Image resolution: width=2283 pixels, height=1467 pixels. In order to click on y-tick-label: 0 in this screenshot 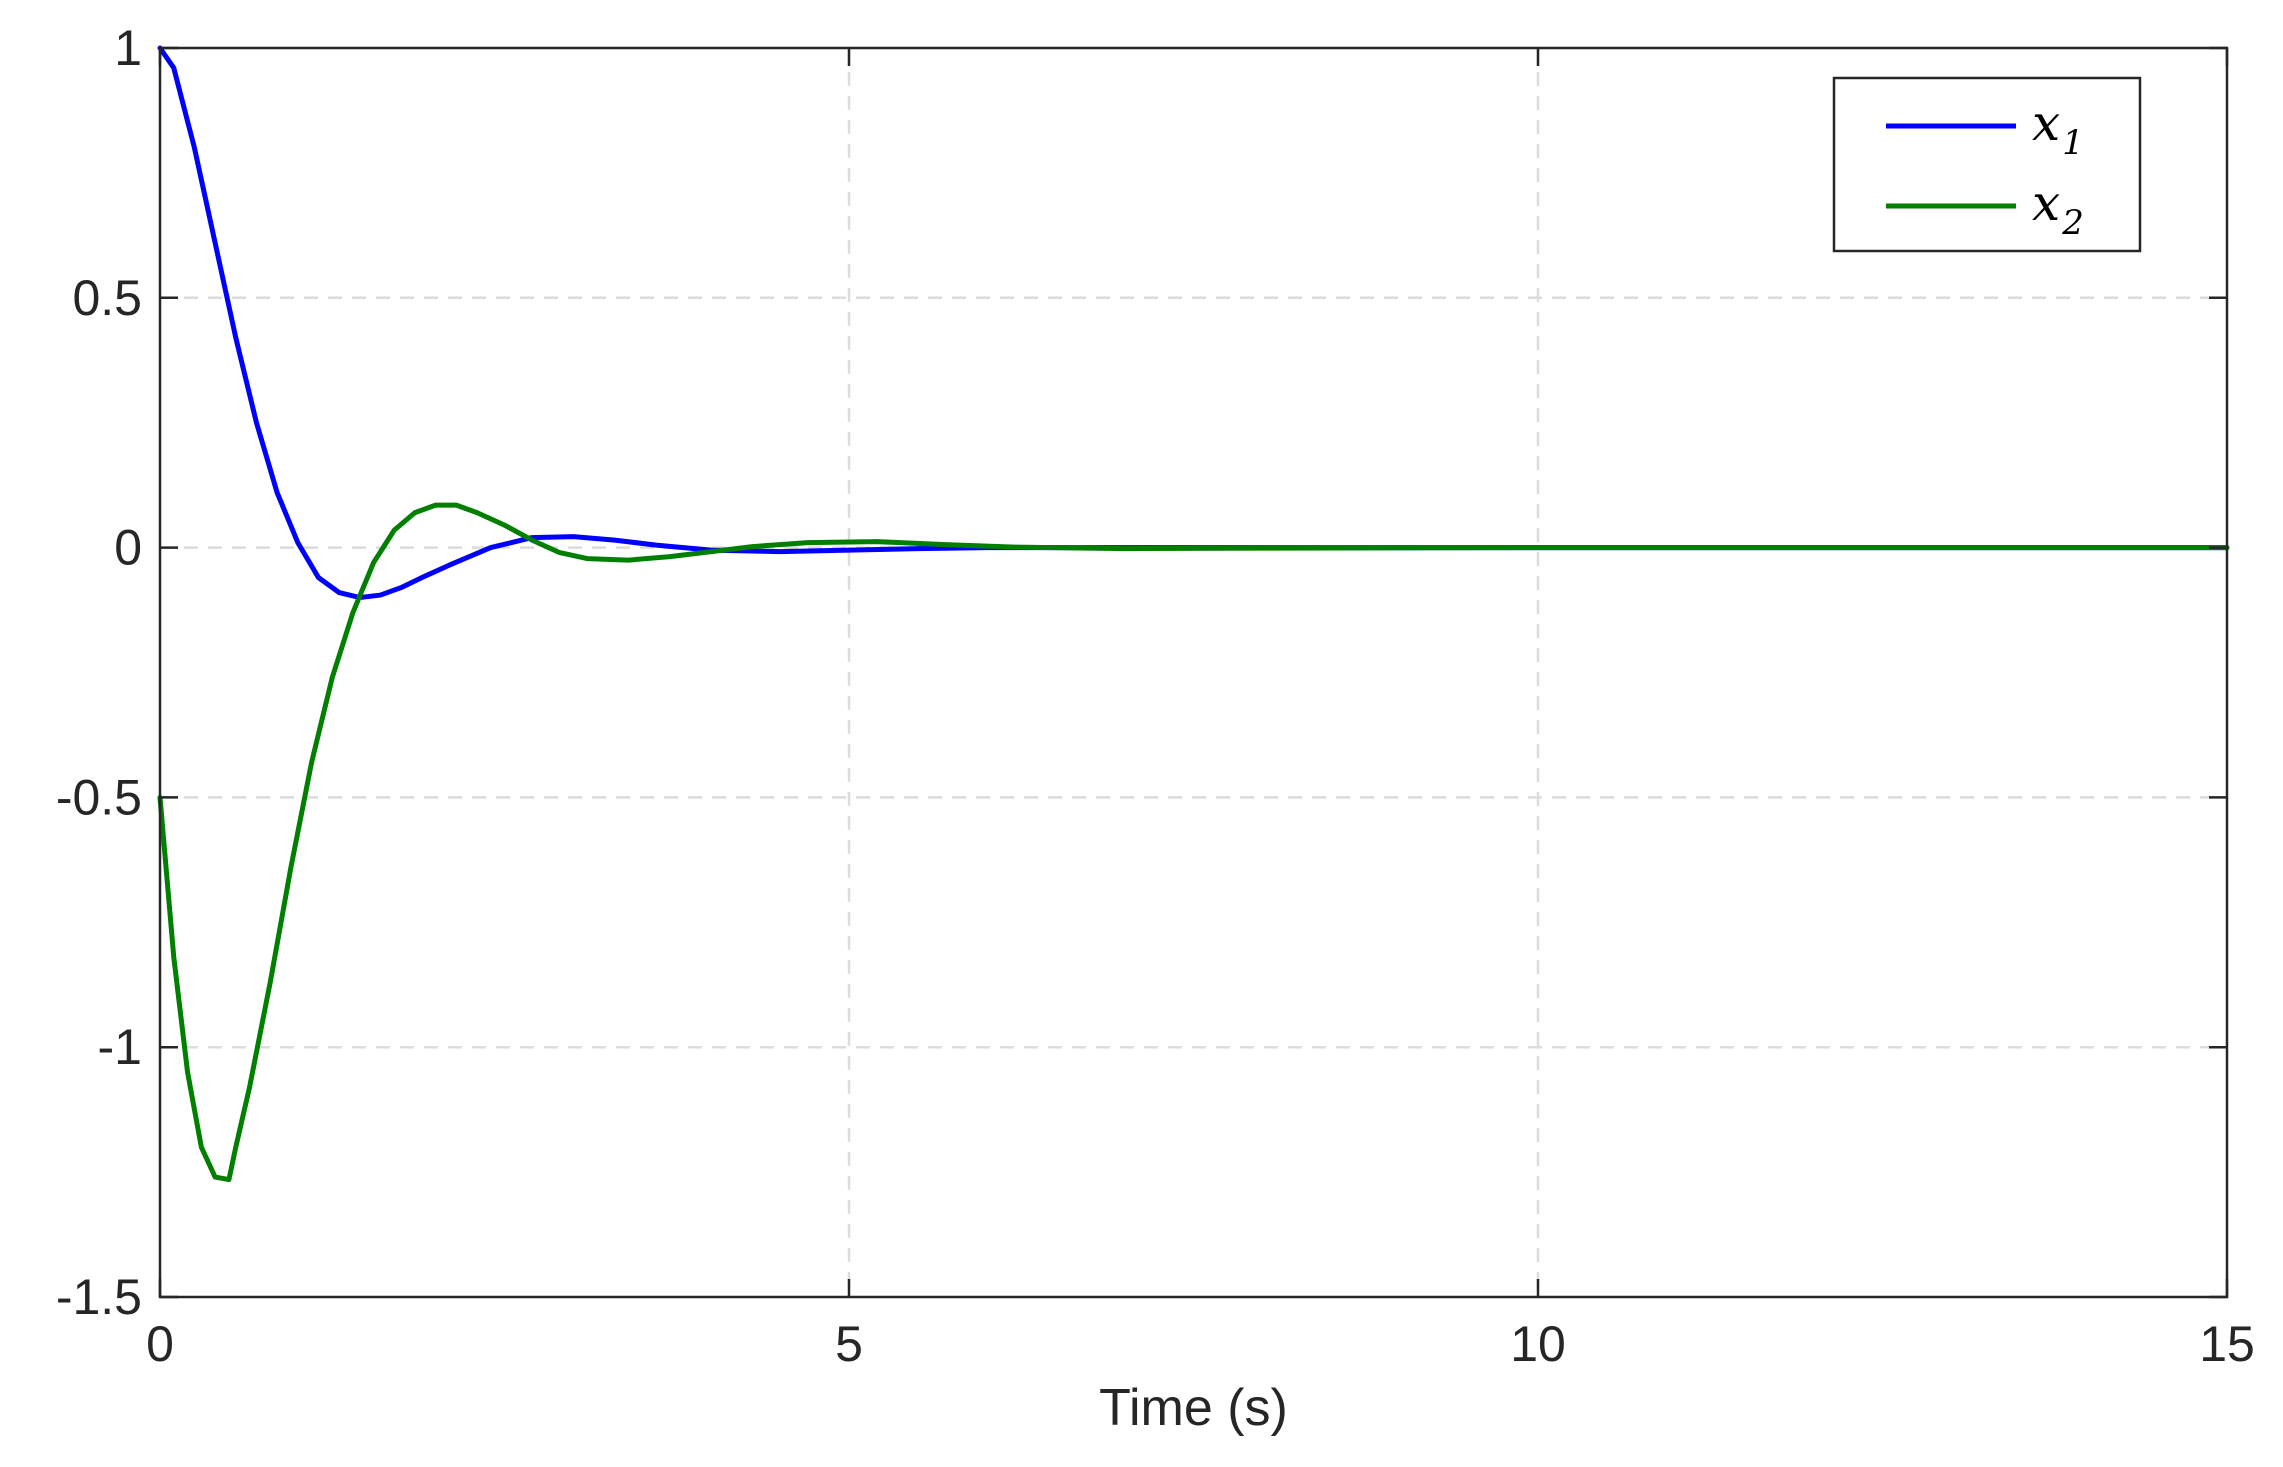, I will do `click(128, 548)`.